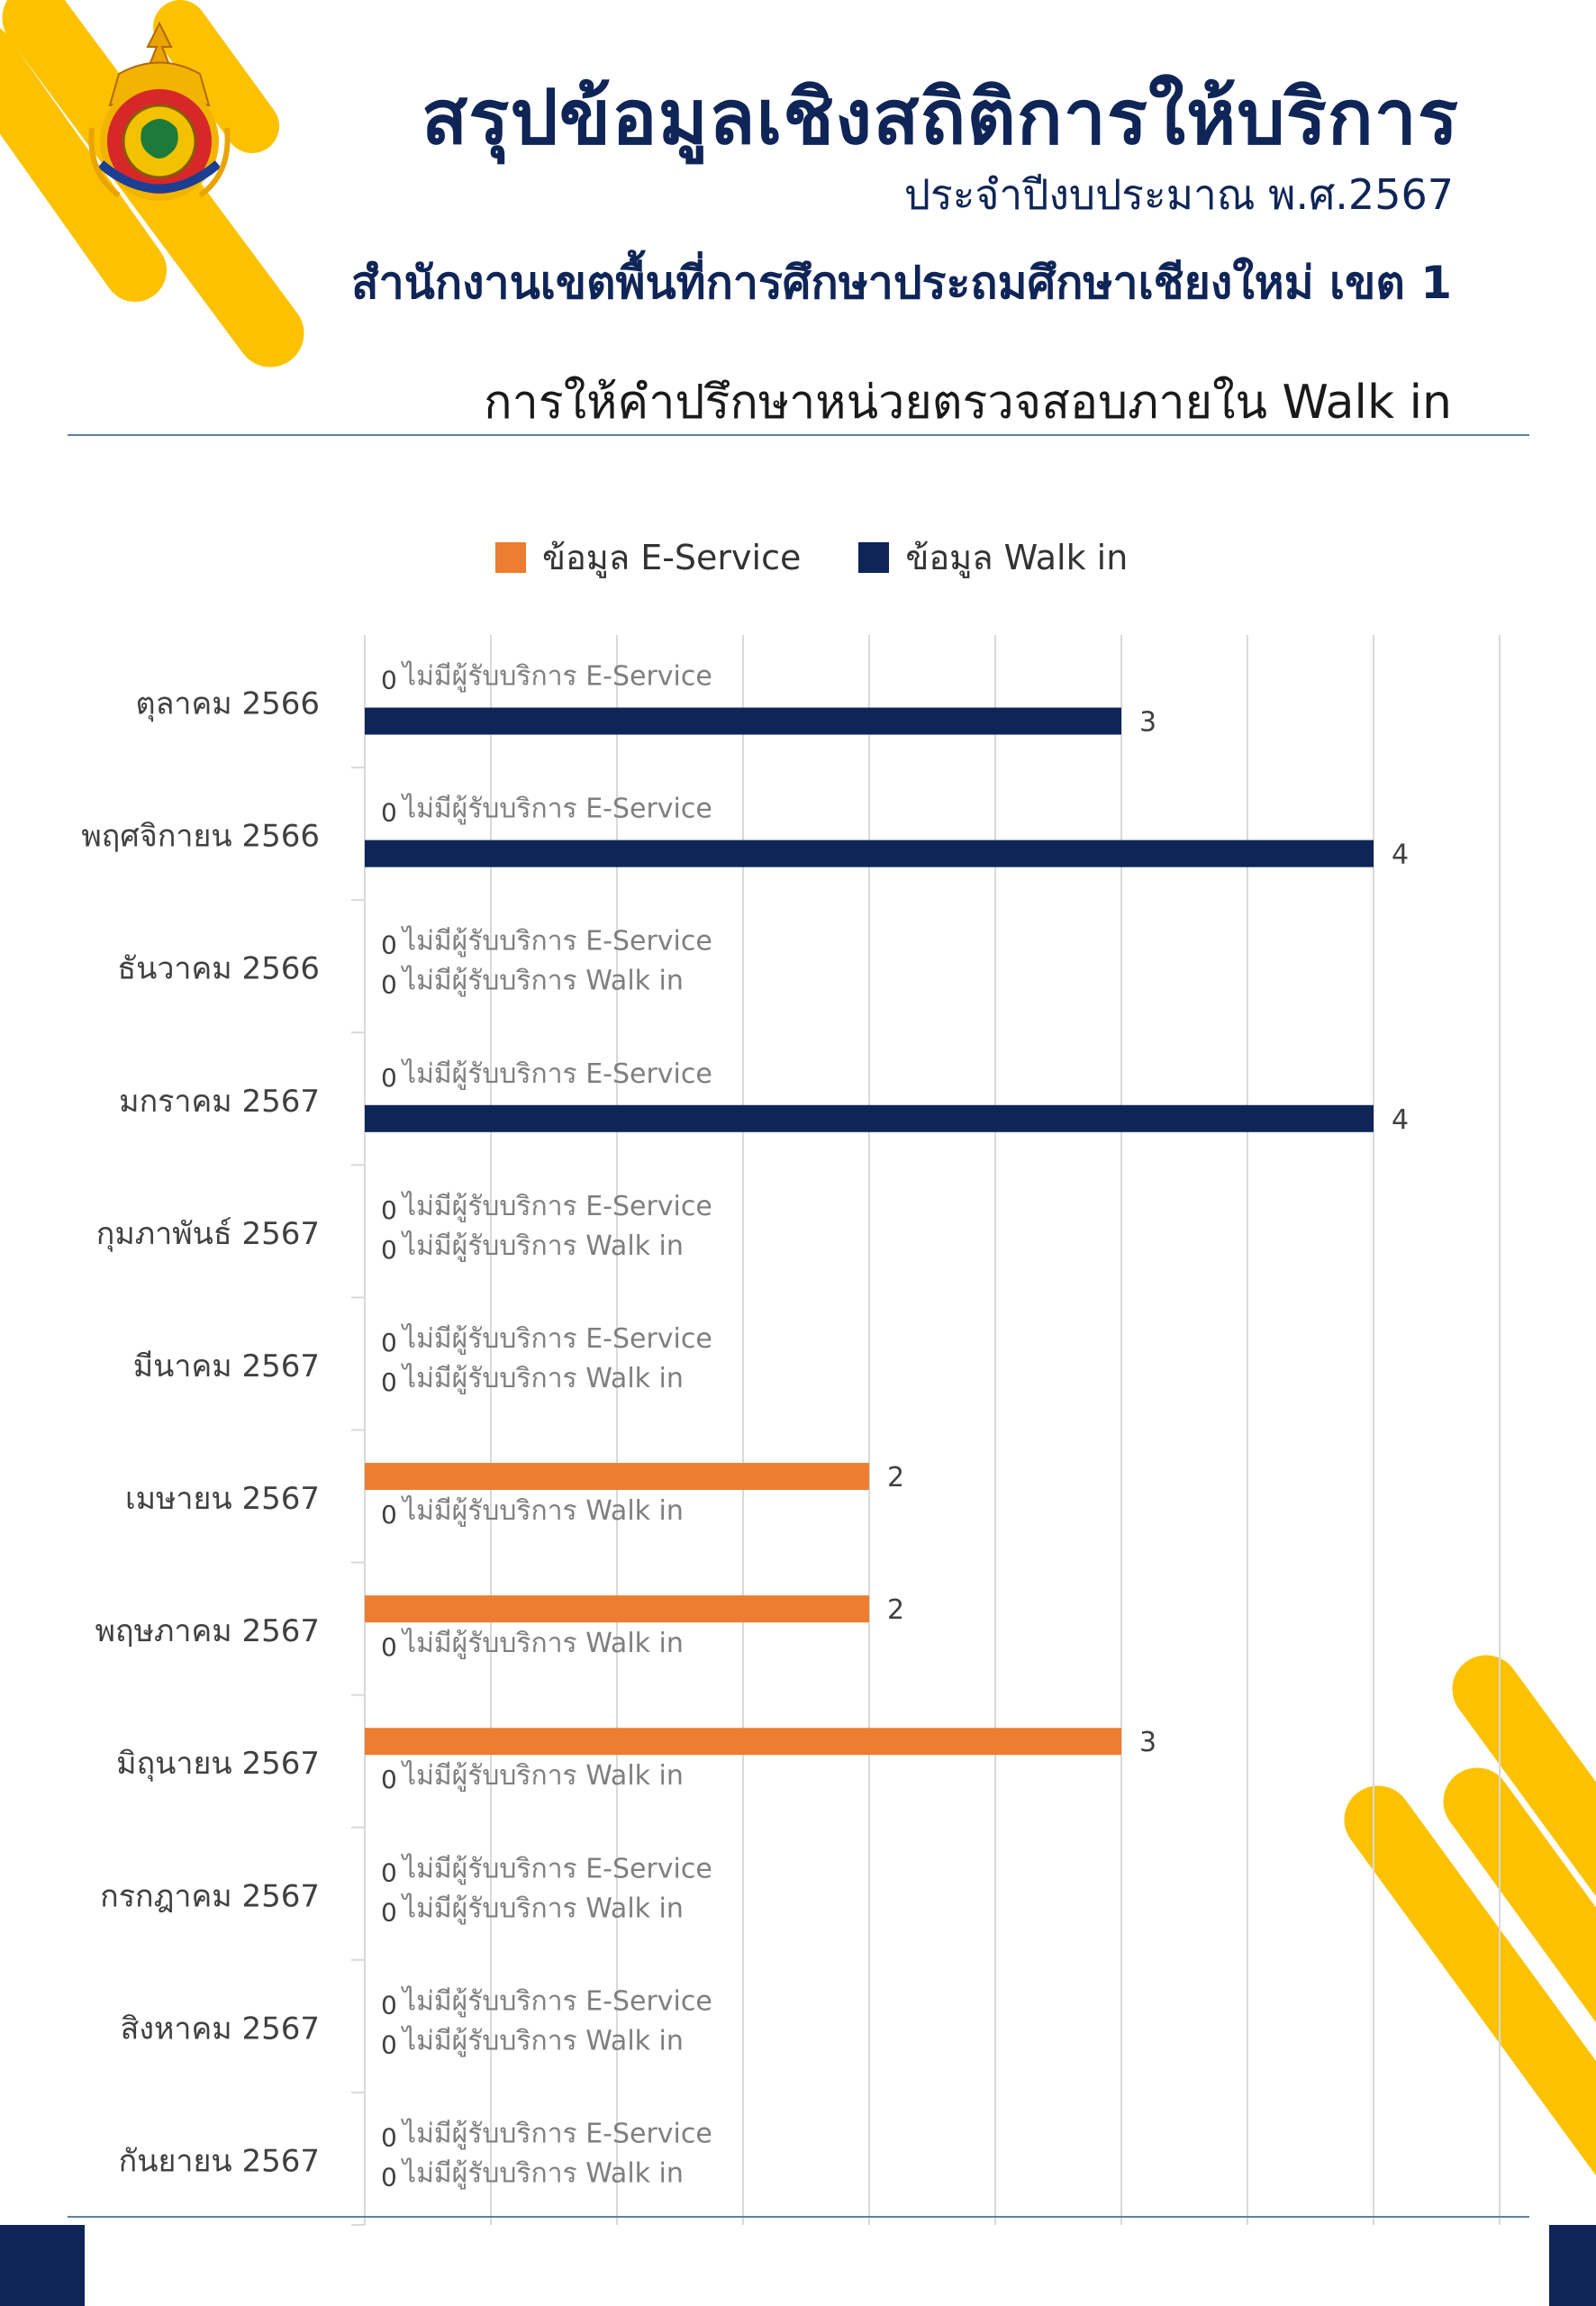  What do you see at coordinates (219, 1102) in the screenshot?
I see `category-label: มกราคม 2567` at bounding box center [219, 1102].